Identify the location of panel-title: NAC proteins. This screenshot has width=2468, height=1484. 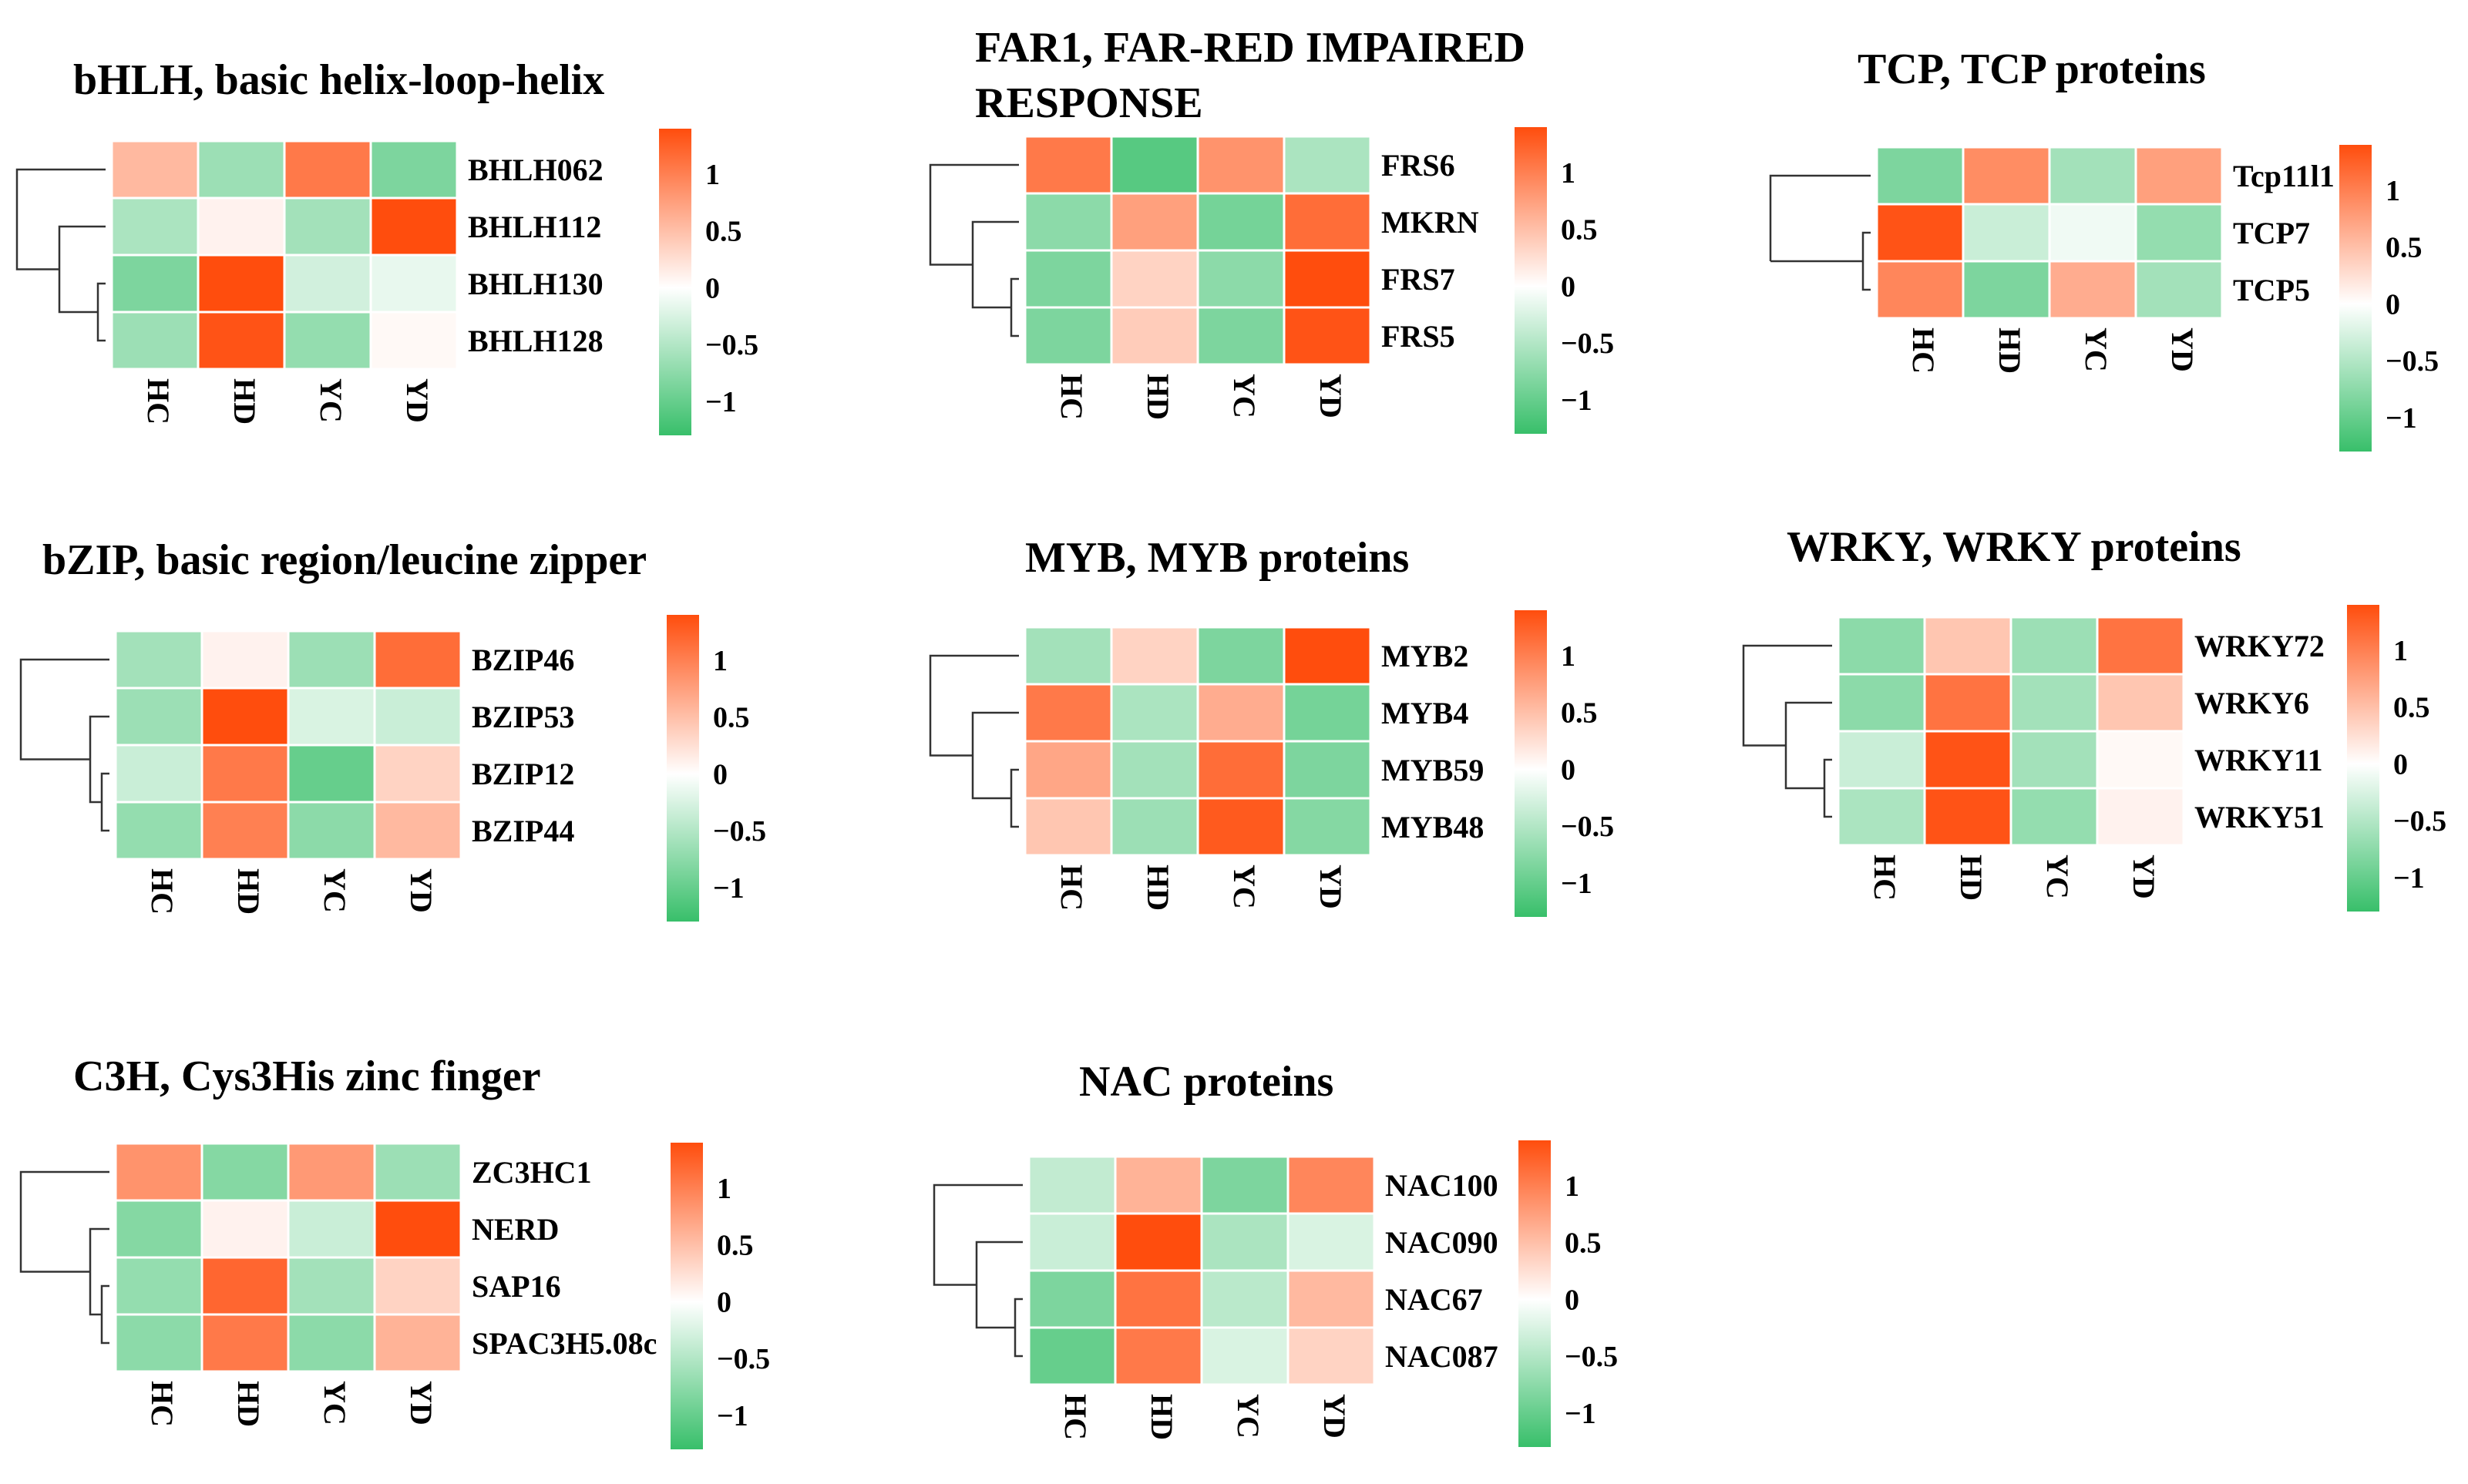
(1206, 1082).